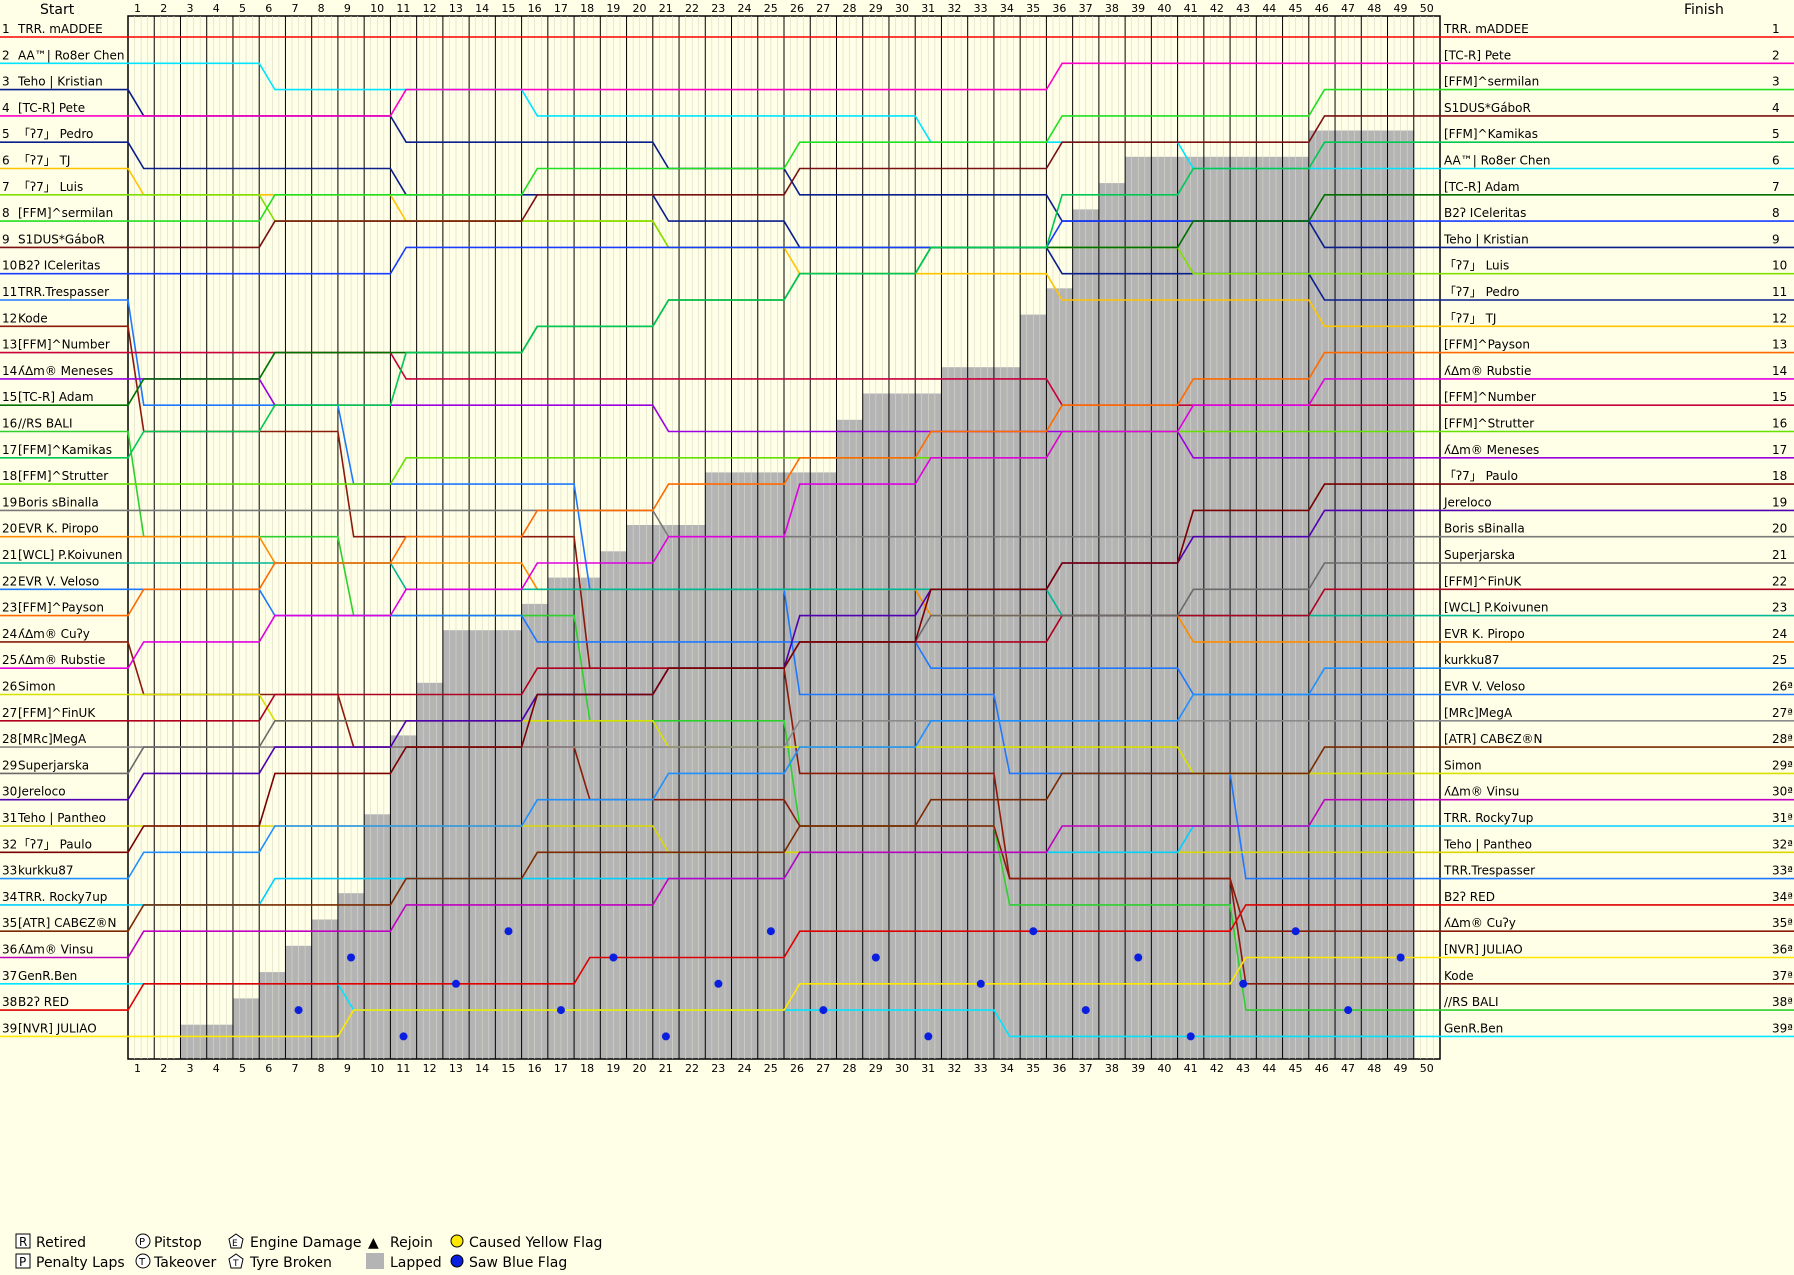 Image resolution: width=1794 pixels, height=1275 pixels. What do you see at coordinates (22, 1262) in the screenshot?
I see `penalty-icon-letter: P` at bounding box center [22, 1262].